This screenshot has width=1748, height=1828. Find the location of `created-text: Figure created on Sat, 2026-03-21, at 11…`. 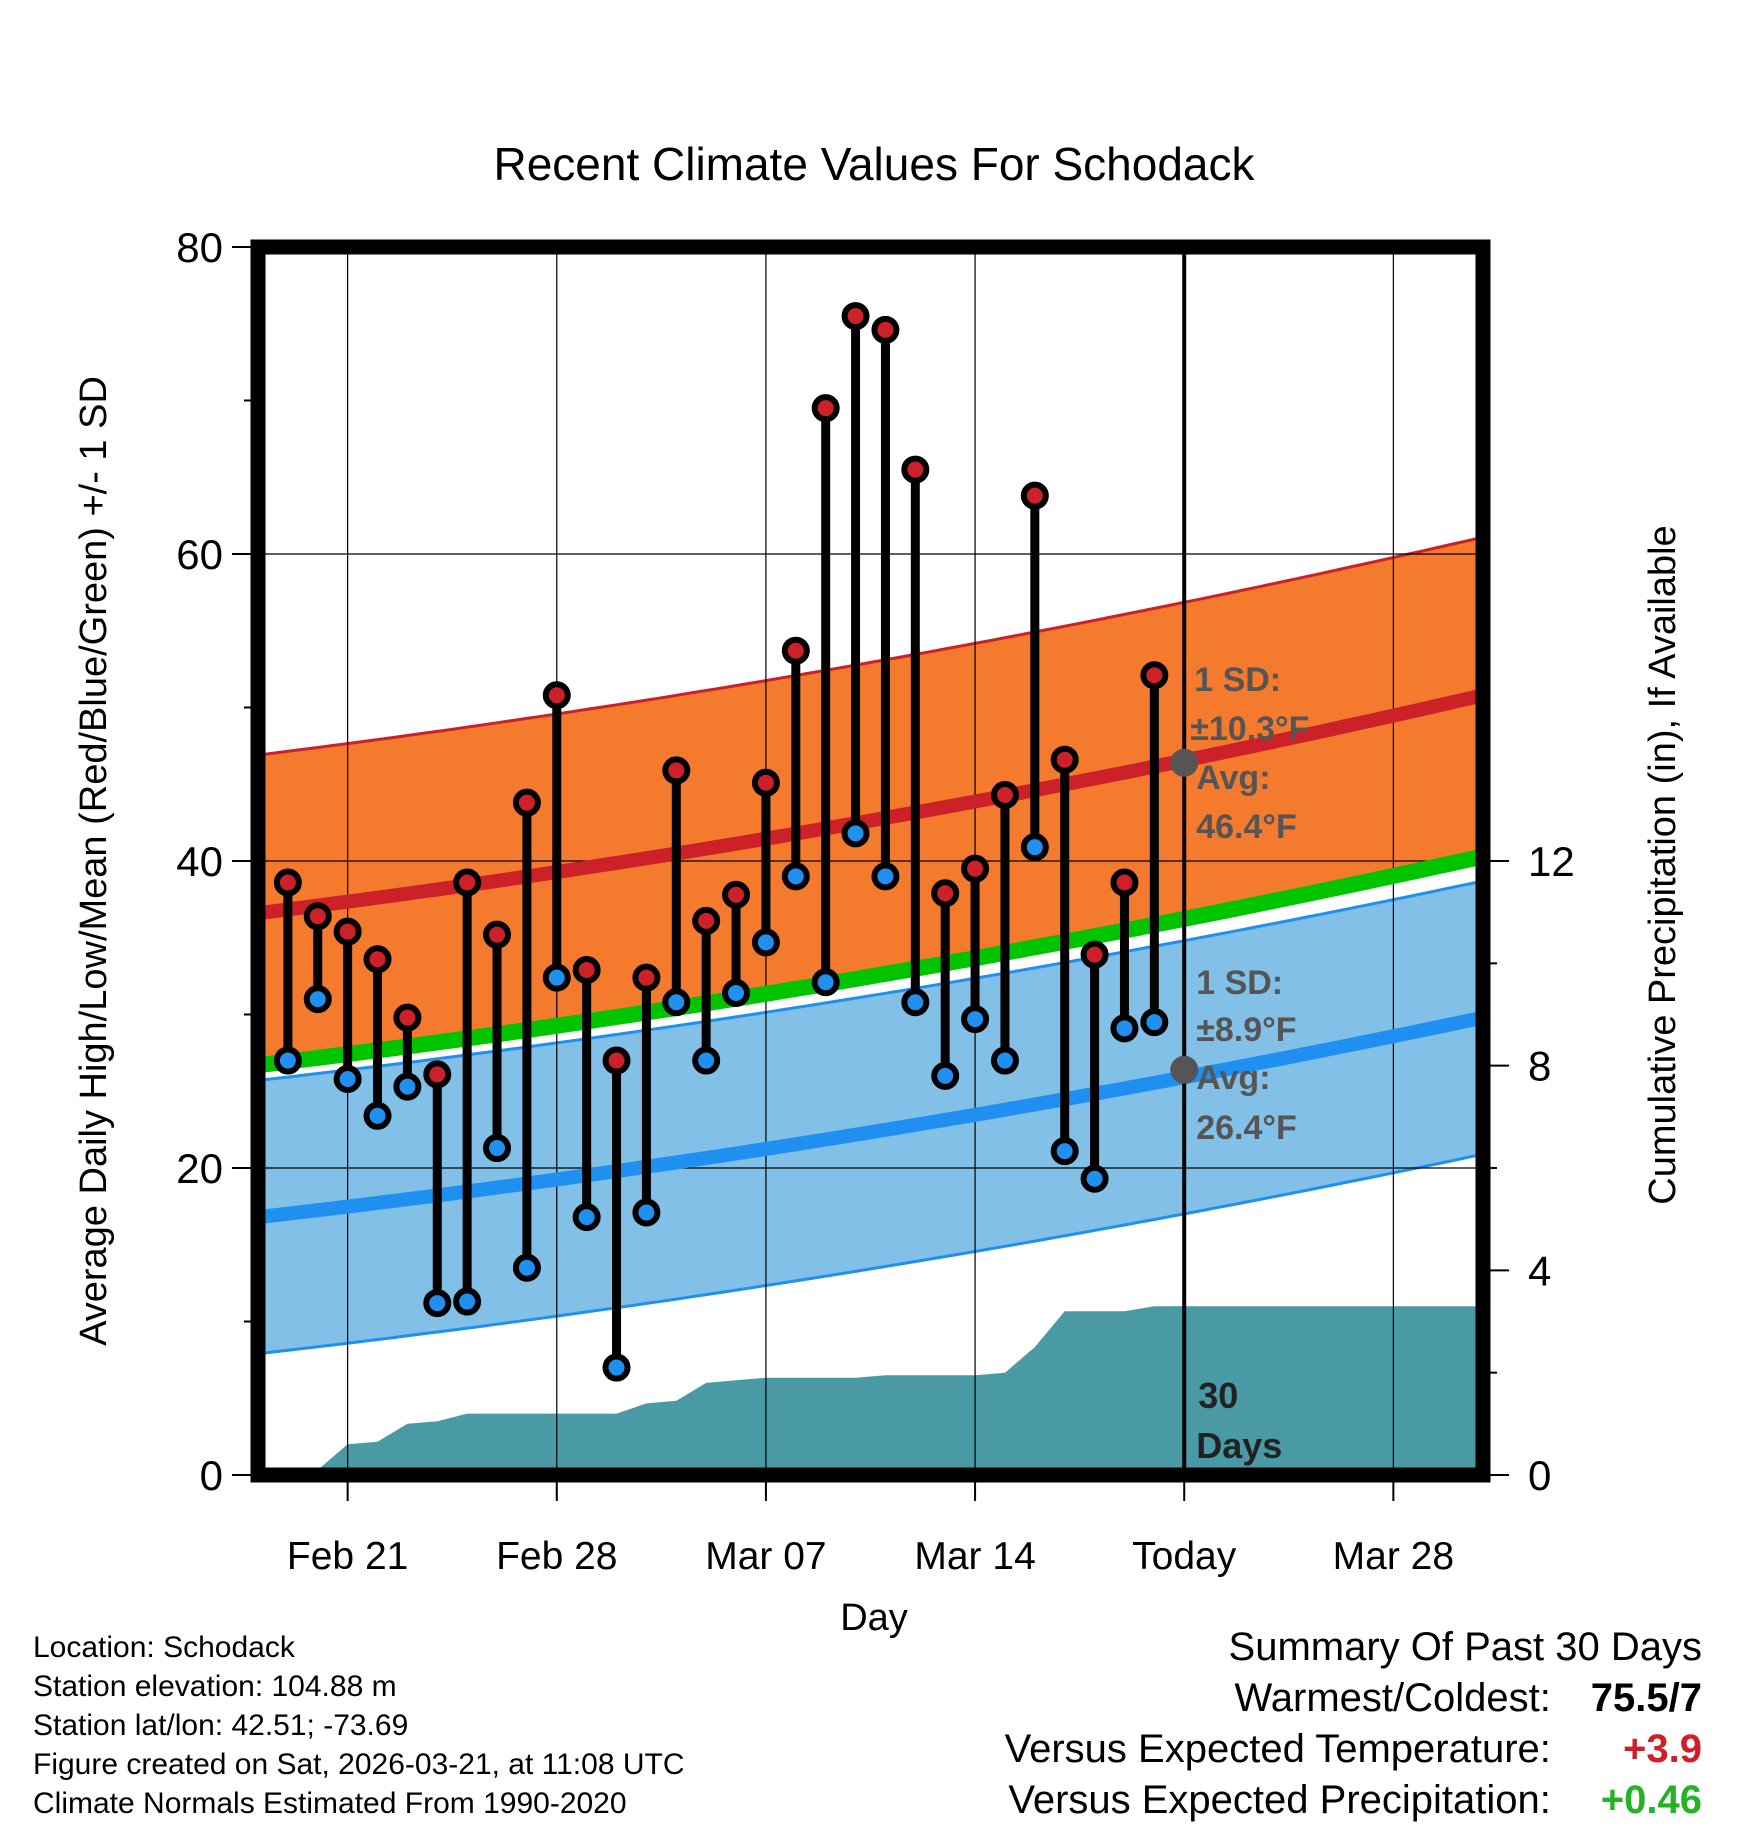

created-text: Figure created on Sat, 2026-03-21, at 11… is located at coordinates (359, 1764).